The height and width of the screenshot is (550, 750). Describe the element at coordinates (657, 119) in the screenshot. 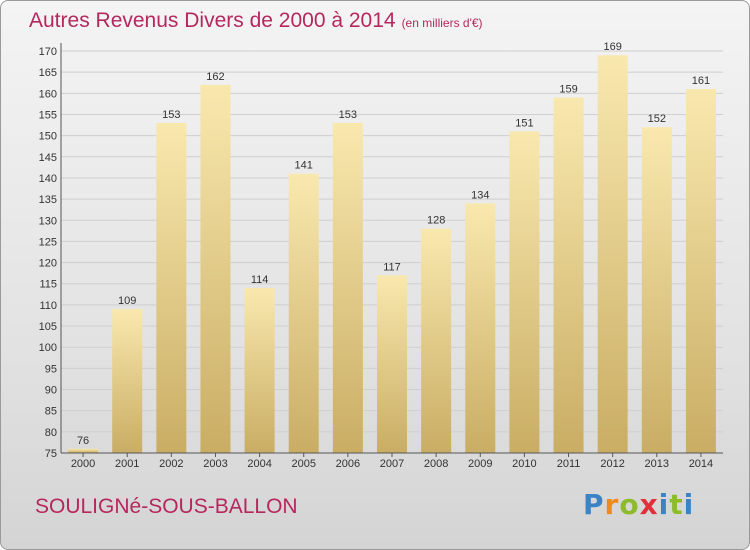

I see `bar-value-label: 152` at that location.